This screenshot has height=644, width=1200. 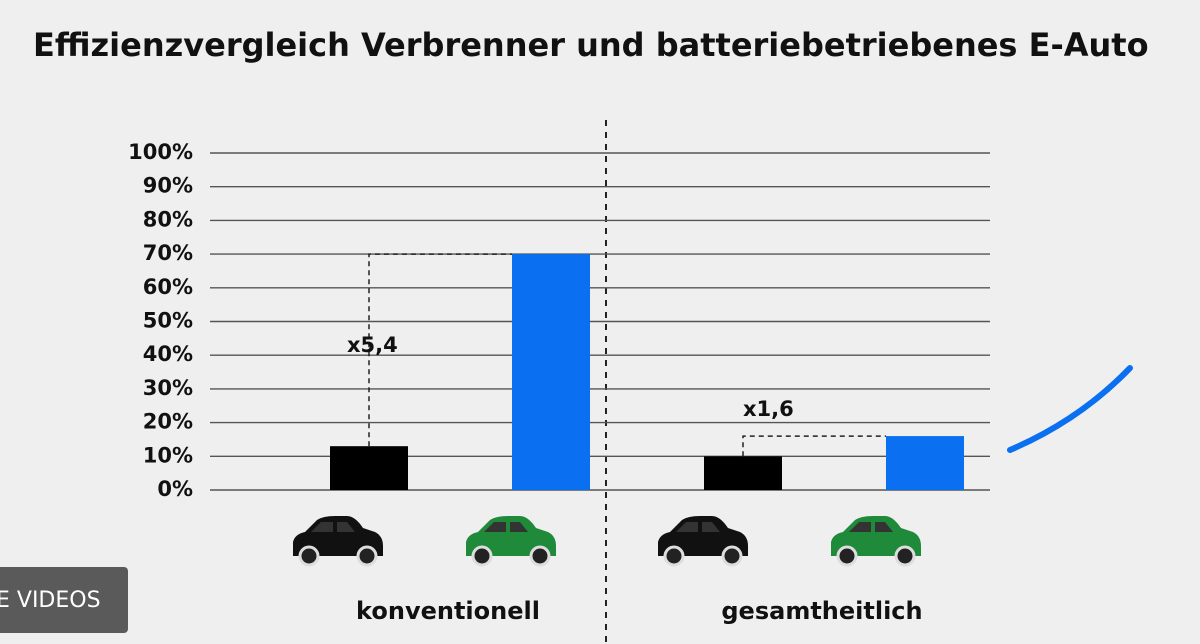 I want to click on y-tick-label: 0%, so click(x=175, y=489).